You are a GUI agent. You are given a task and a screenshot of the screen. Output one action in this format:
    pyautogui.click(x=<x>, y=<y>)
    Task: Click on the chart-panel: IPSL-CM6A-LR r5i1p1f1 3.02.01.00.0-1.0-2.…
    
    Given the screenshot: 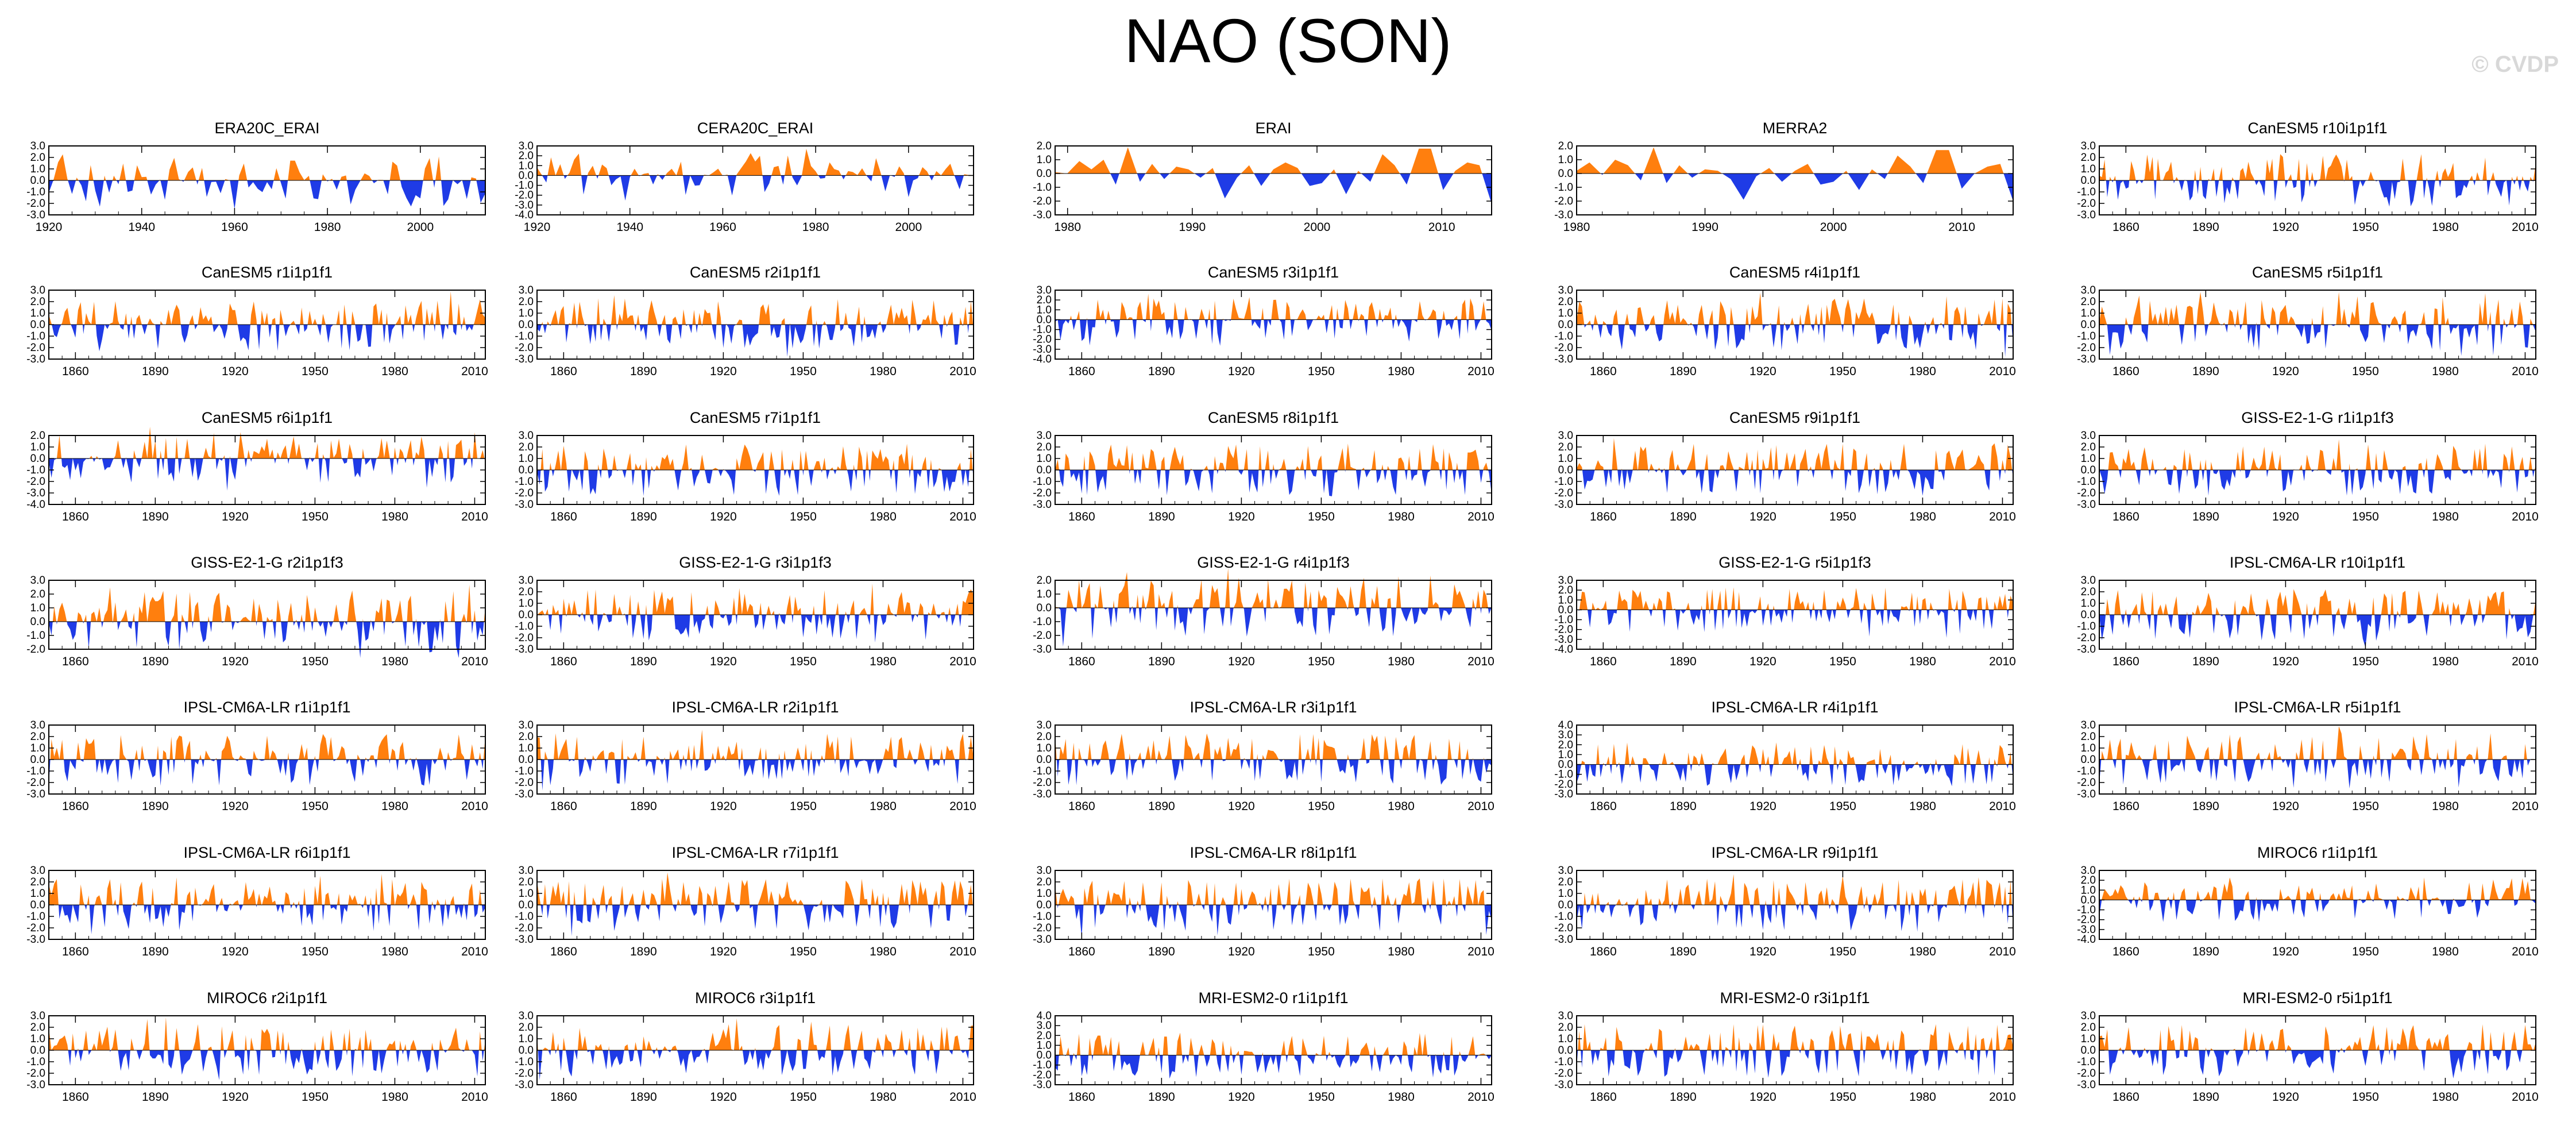 What is the action you would take?
    pyautogui.click(x=2308, y=756)
    